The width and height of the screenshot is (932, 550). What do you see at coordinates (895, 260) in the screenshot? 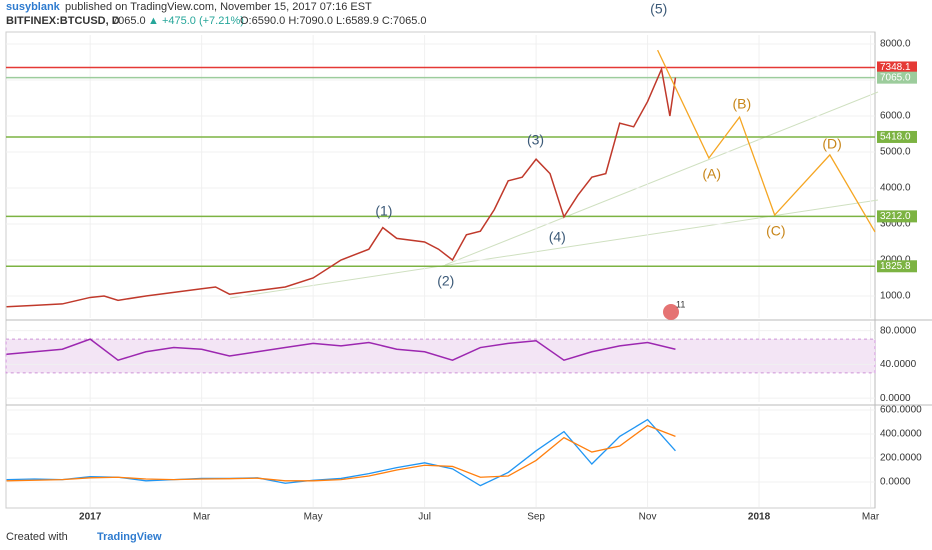
I see `y-tick-label: 2000.0` at bounding box center [895, 260].